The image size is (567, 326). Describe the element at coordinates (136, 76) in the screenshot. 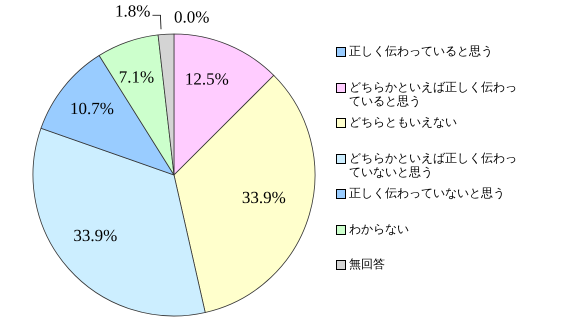

I see `data-label: 7.1%` at that location.